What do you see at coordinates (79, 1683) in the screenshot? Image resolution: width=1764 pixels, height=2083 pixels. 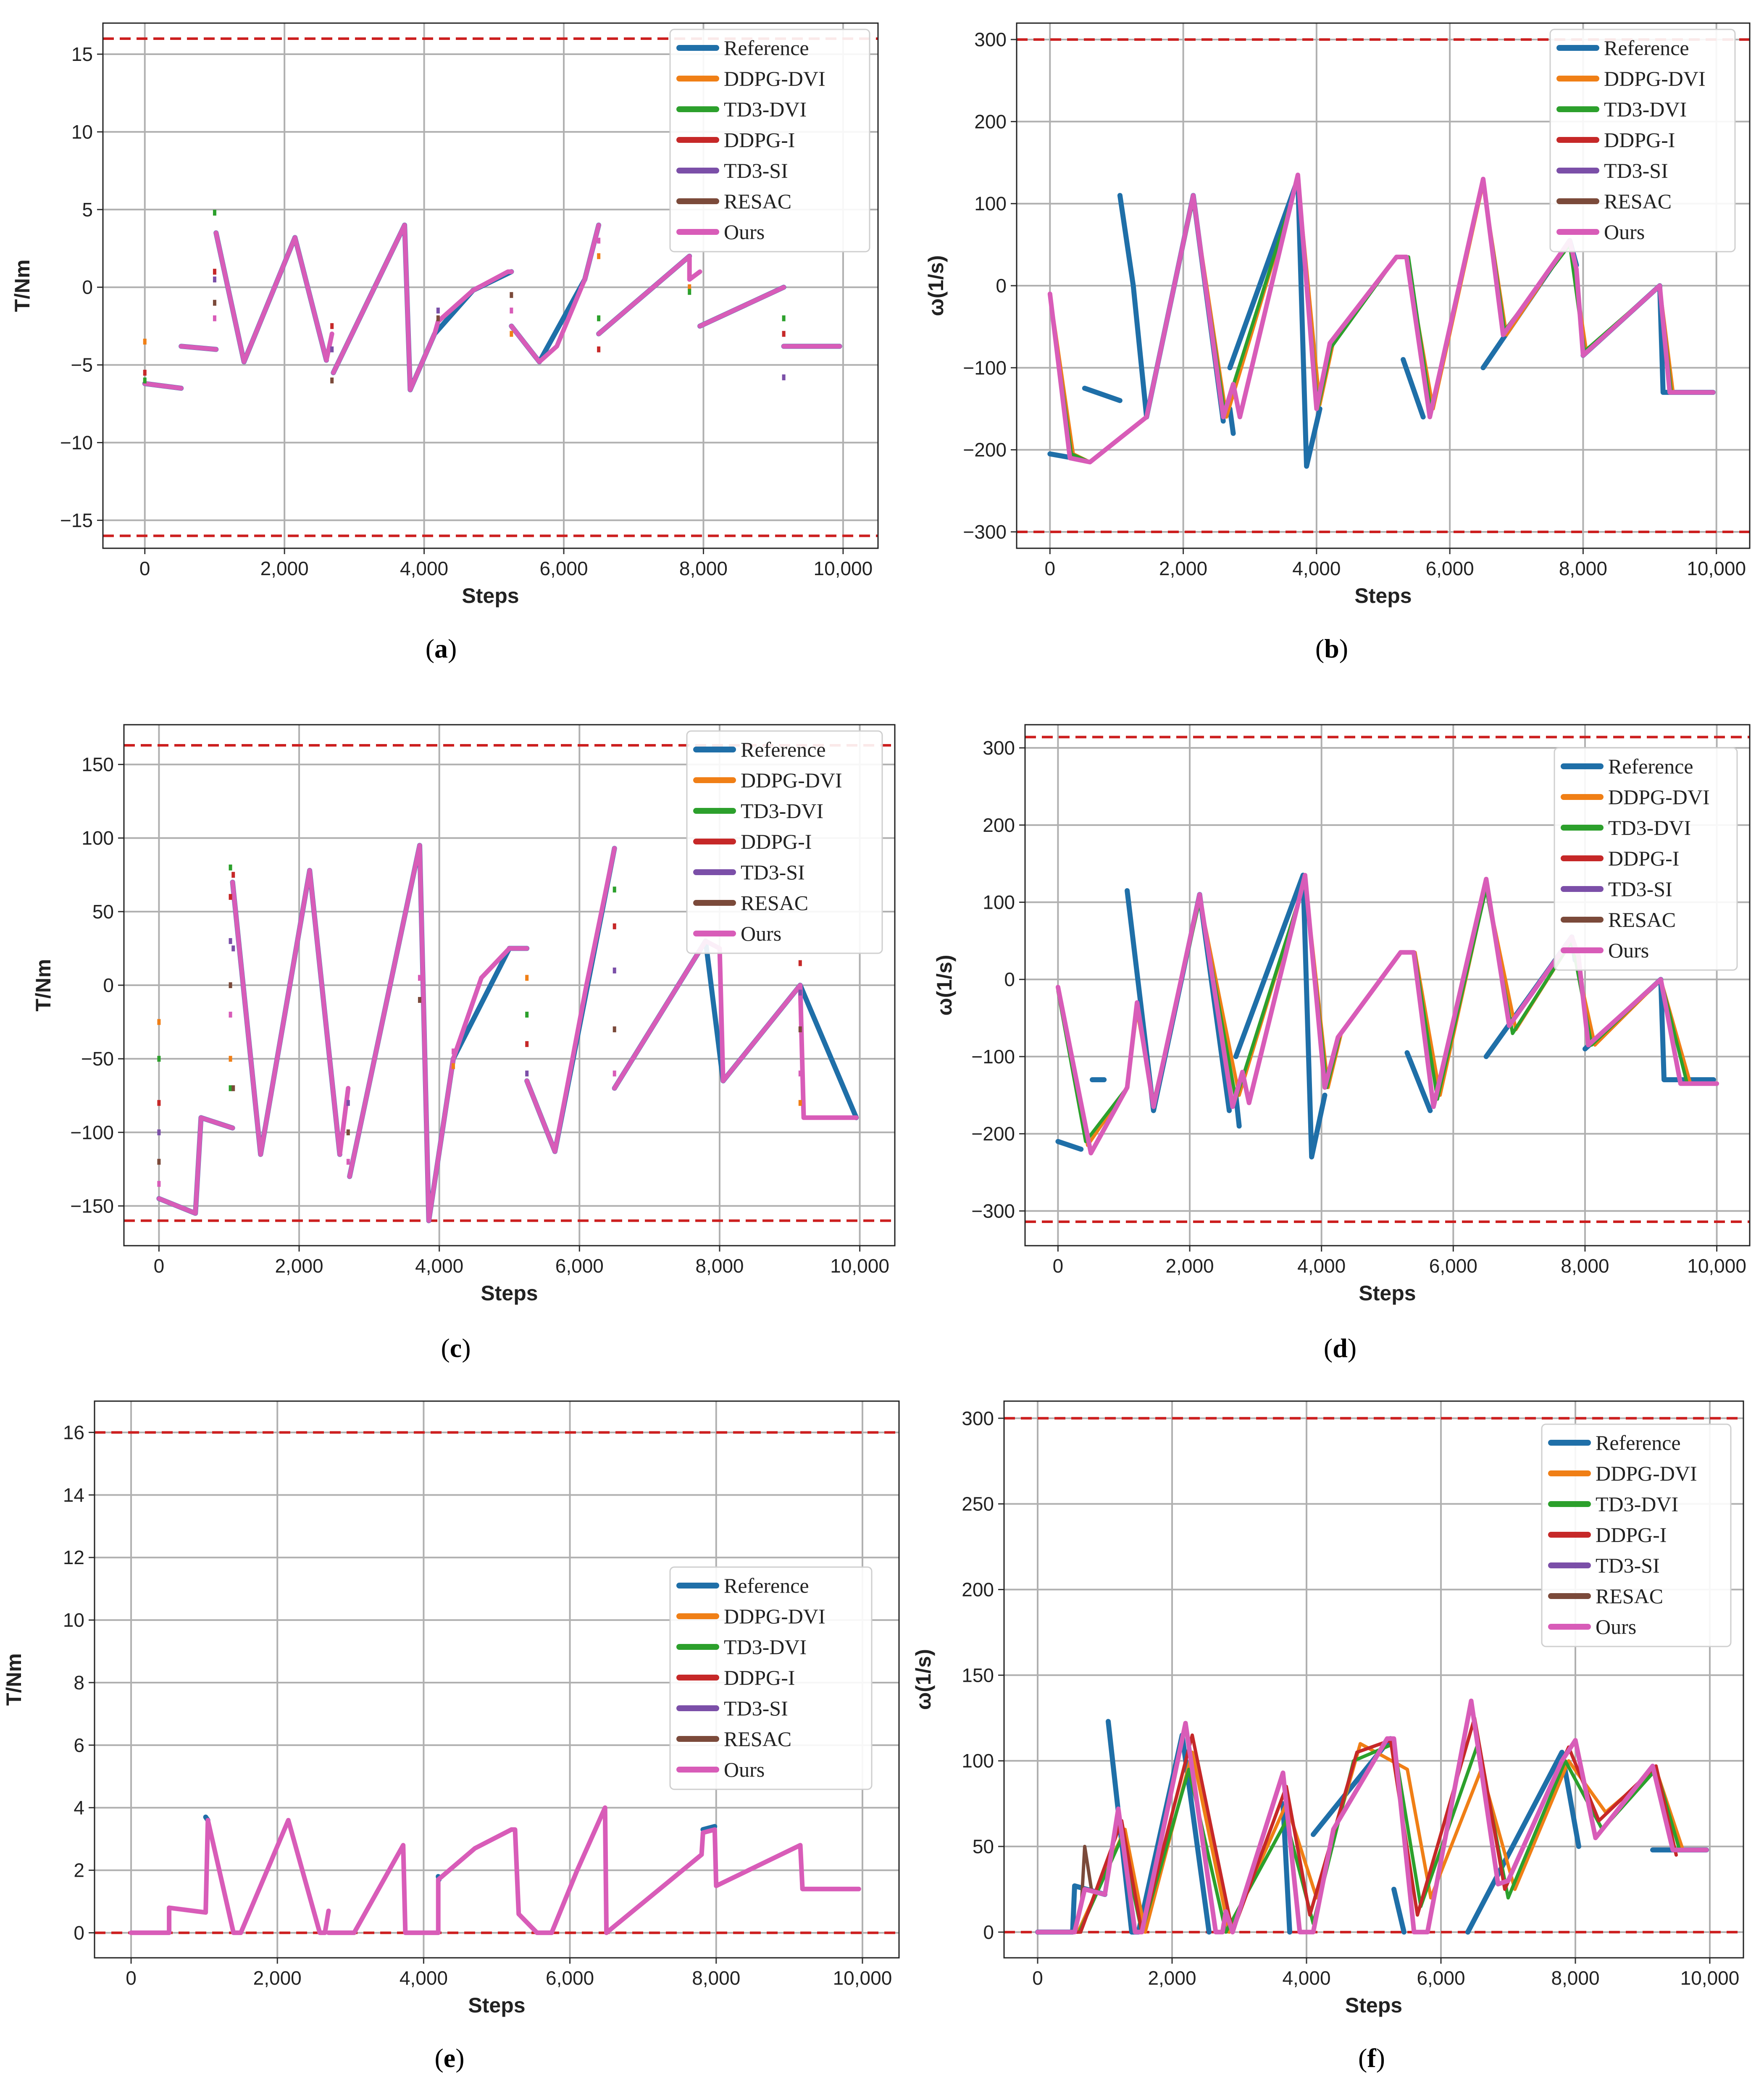 I see `y-tick-label: 8` at bounding box center [79, 1683].